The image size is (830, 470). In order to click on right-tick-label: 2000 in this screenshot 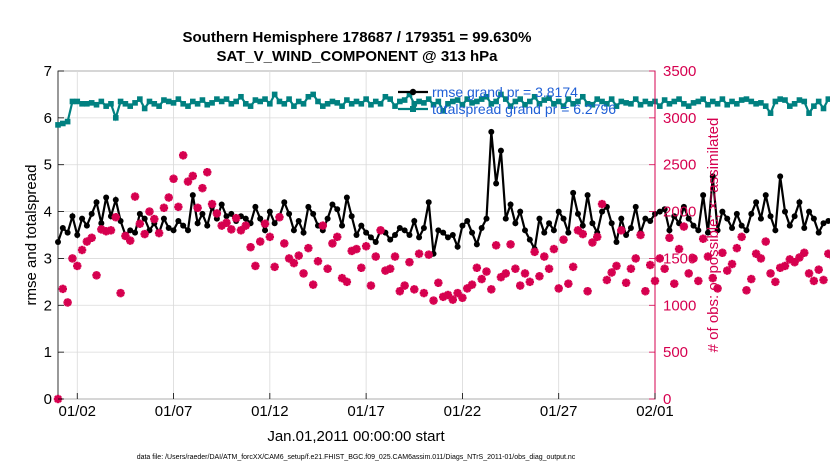, I will do `click(679, 212)`.